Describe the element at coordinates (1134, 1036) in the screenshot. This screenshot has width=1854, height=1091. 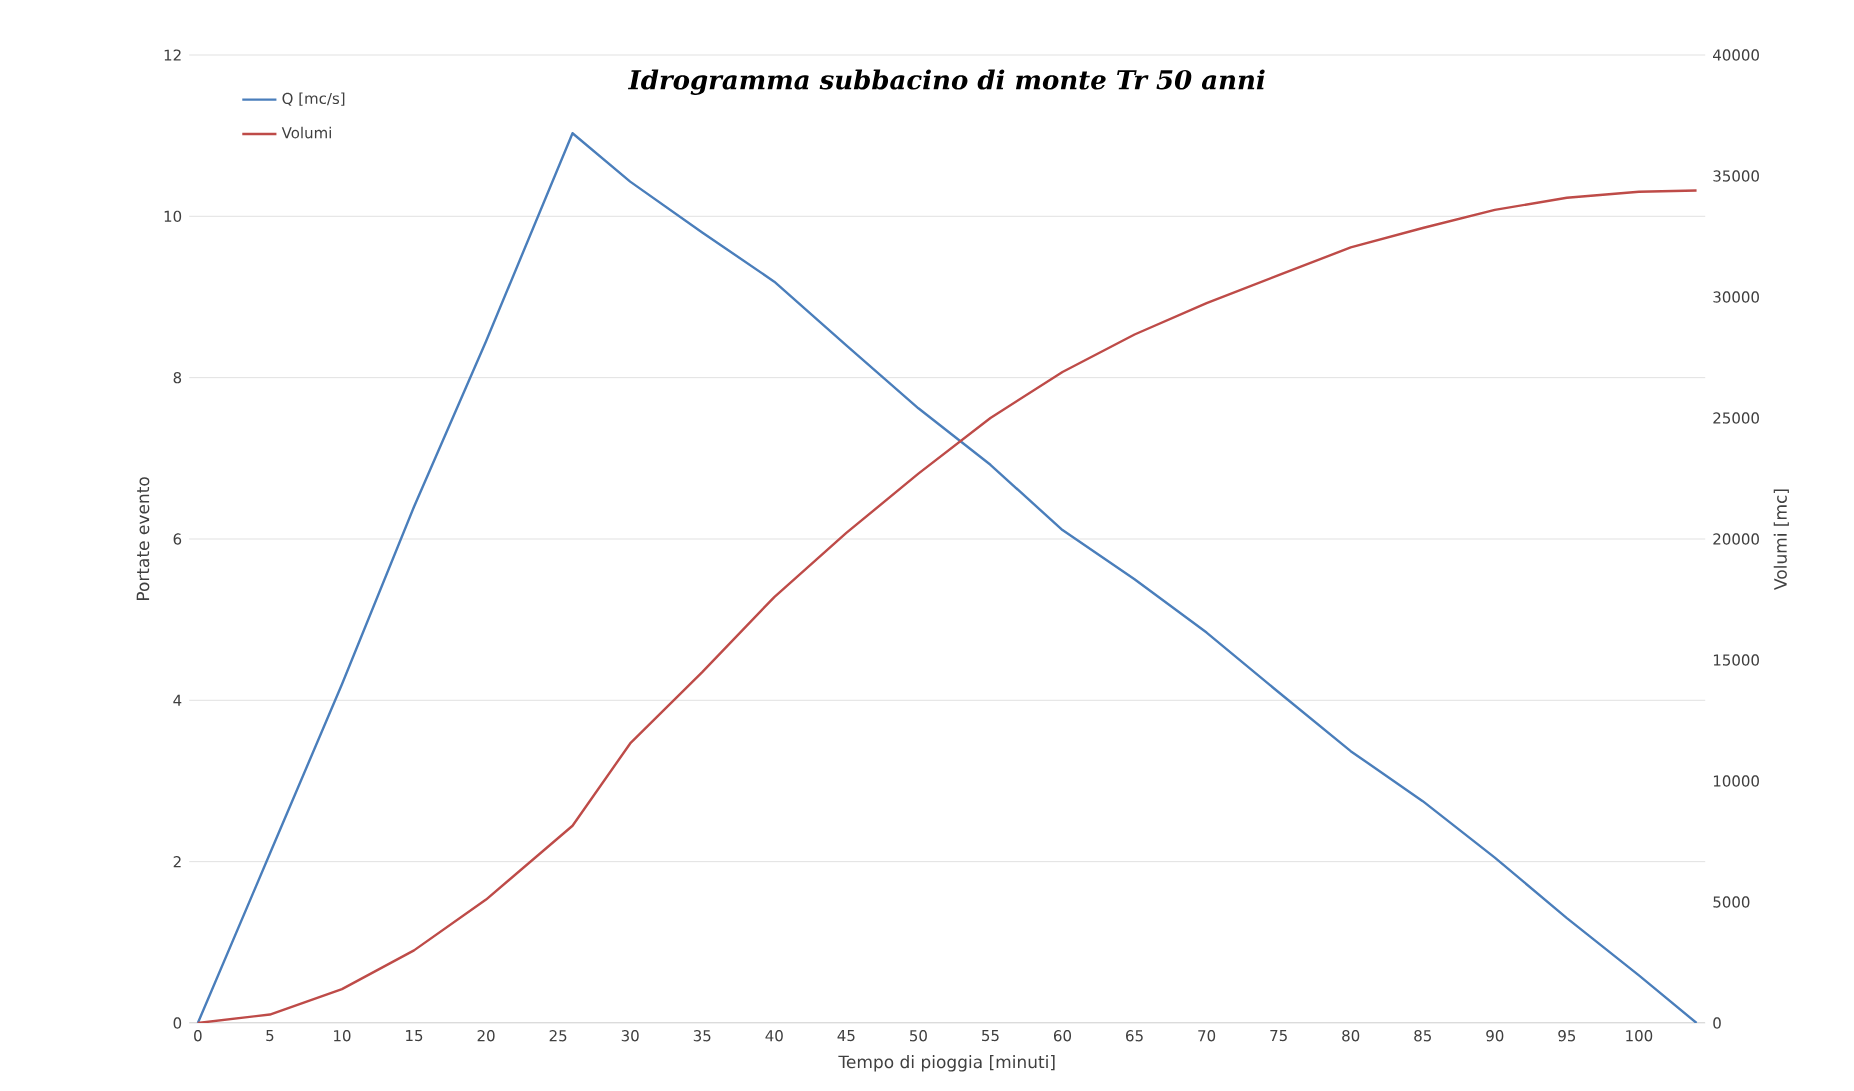
I see `x-tick-label: 65` at that location.